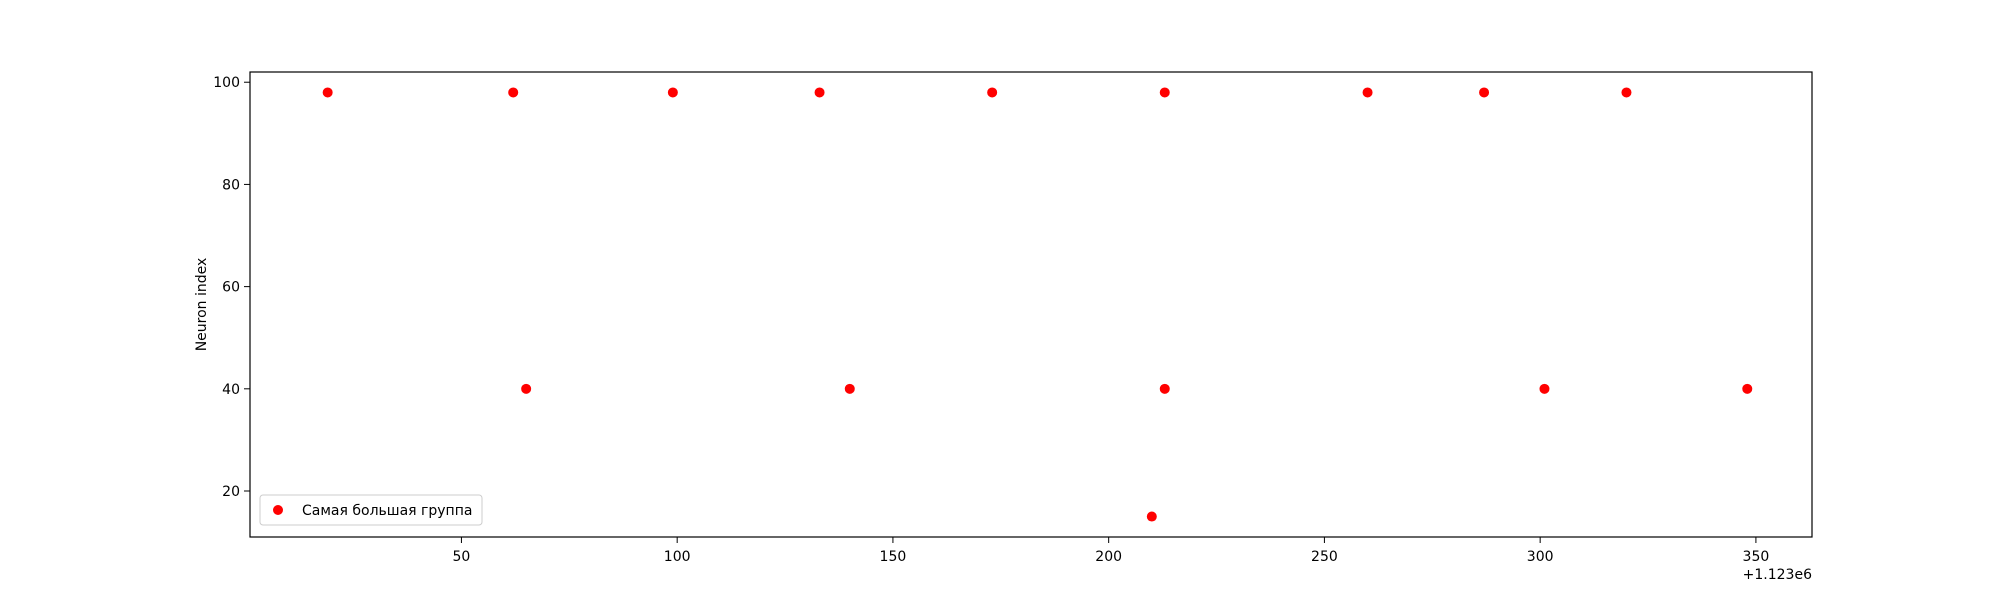 The image size is (2000, 600). Describe the element at coordinates (387, 511) in the screenshot. I see `legend-label: Самая большая группа` at that location.